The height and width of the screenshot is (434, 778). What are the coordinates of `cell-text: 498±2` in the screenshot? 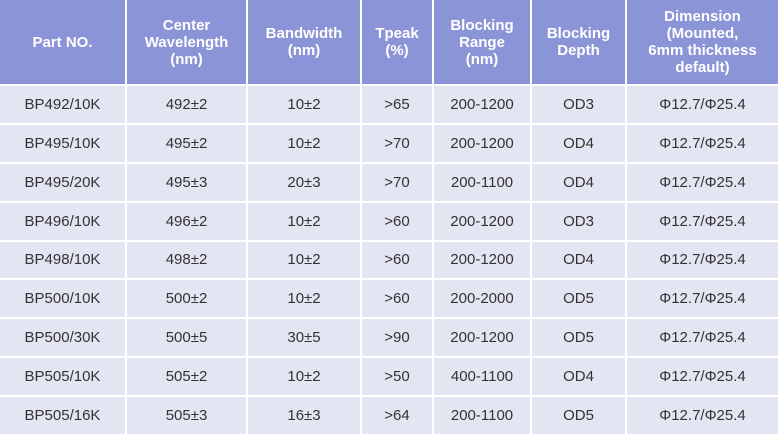 It's located at (186, 260).